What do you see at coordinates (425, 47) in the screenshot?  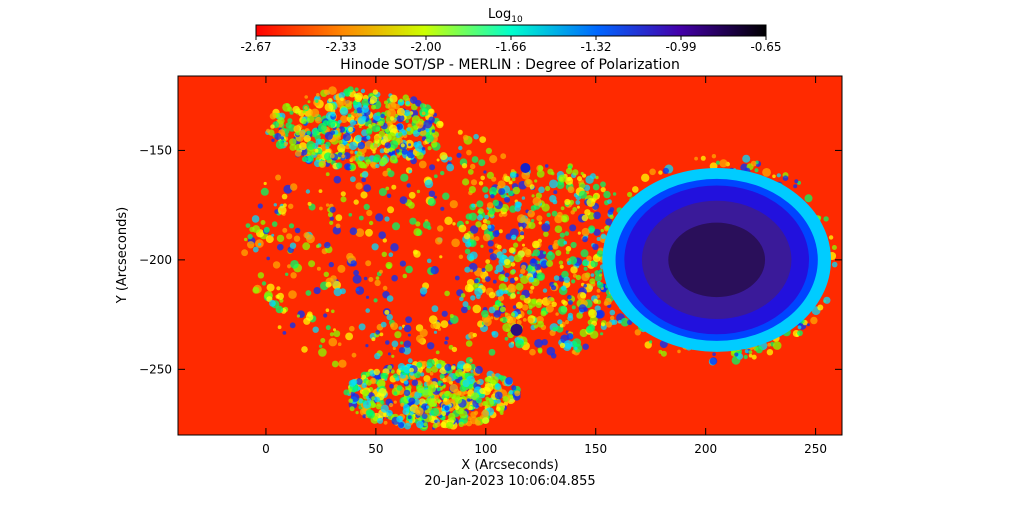 I see `colorbar-tick-label: -2.00` at bounding box center [425, 47].